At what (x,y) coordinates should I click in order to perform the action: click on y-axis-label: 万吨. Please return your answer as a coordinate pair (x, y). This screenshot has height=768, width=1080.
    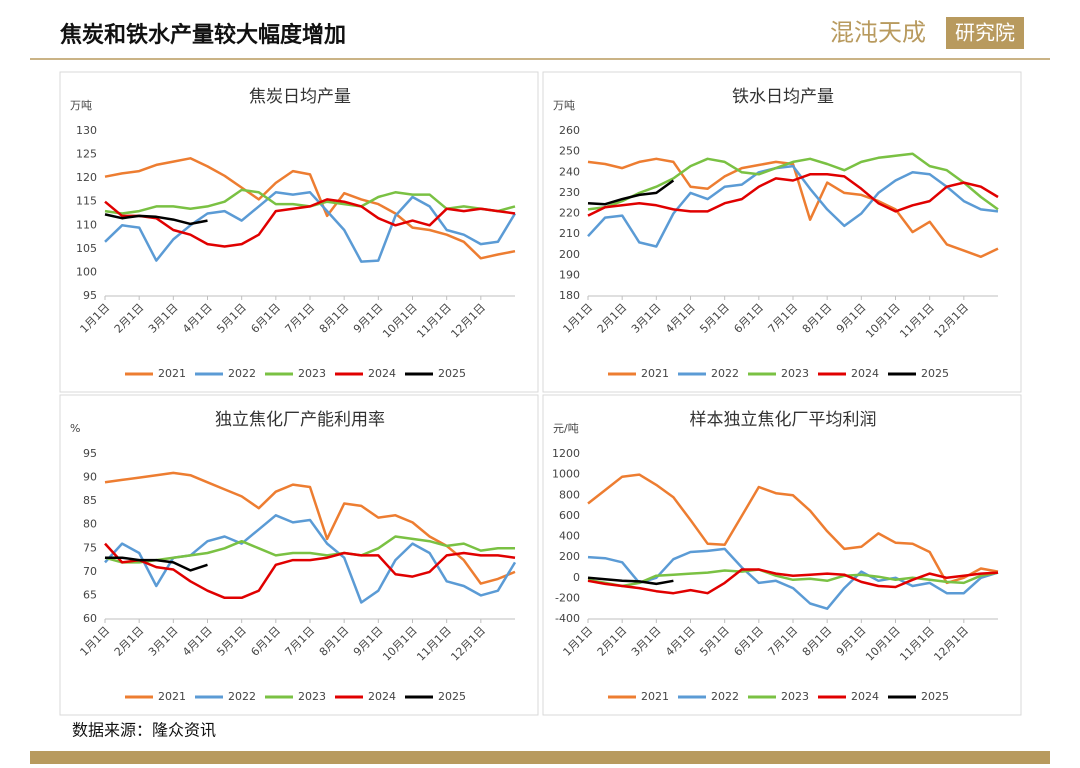
    Looking at the image, I should click on (564, 105).